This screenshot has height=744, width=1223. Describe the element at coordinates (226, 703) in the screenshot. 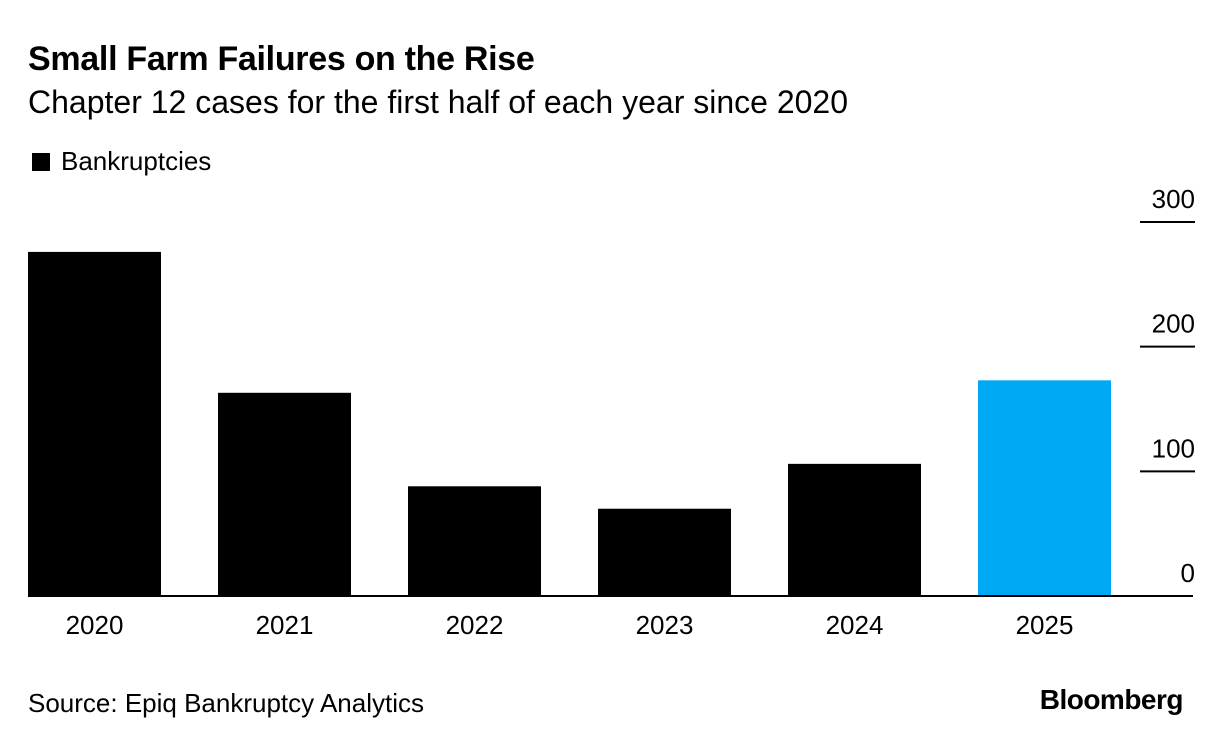

I see `source-note: Source: Epiq Bankruptcy Analytics` at that location.